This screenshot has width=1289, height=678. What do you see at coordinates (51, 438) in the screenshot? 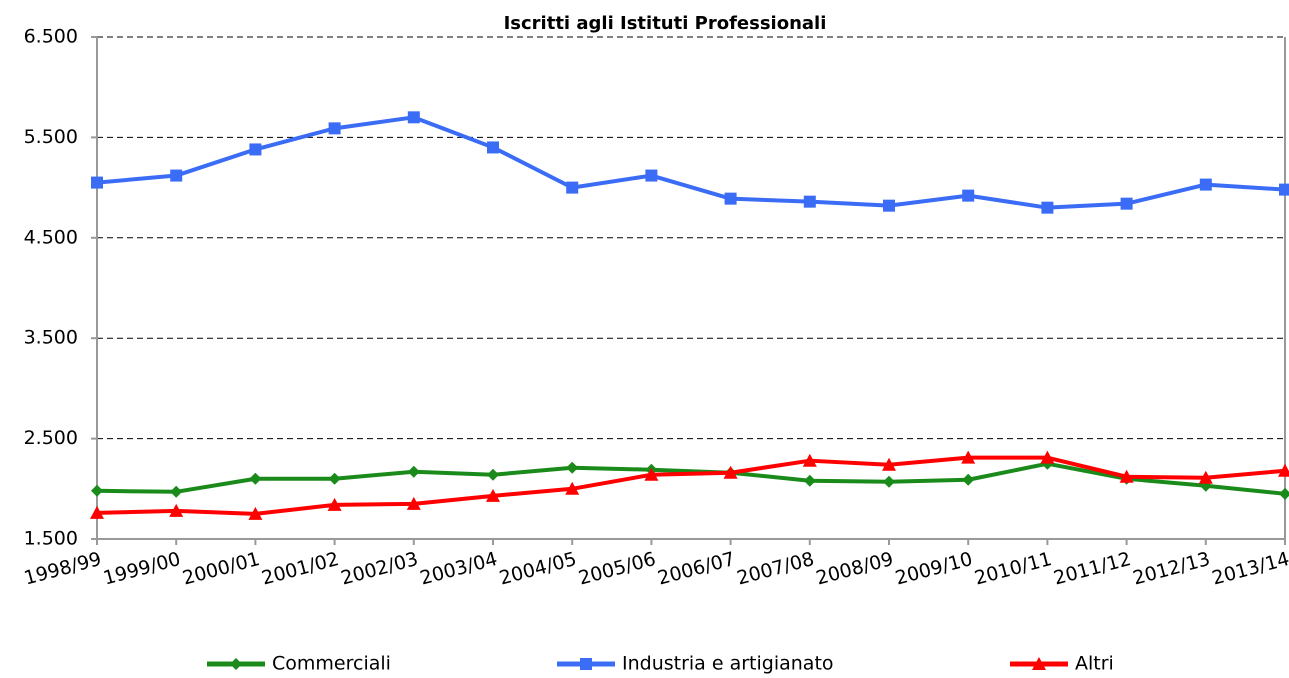
I see `y-tick-label: 2.500` at bounding box center [51, 438].